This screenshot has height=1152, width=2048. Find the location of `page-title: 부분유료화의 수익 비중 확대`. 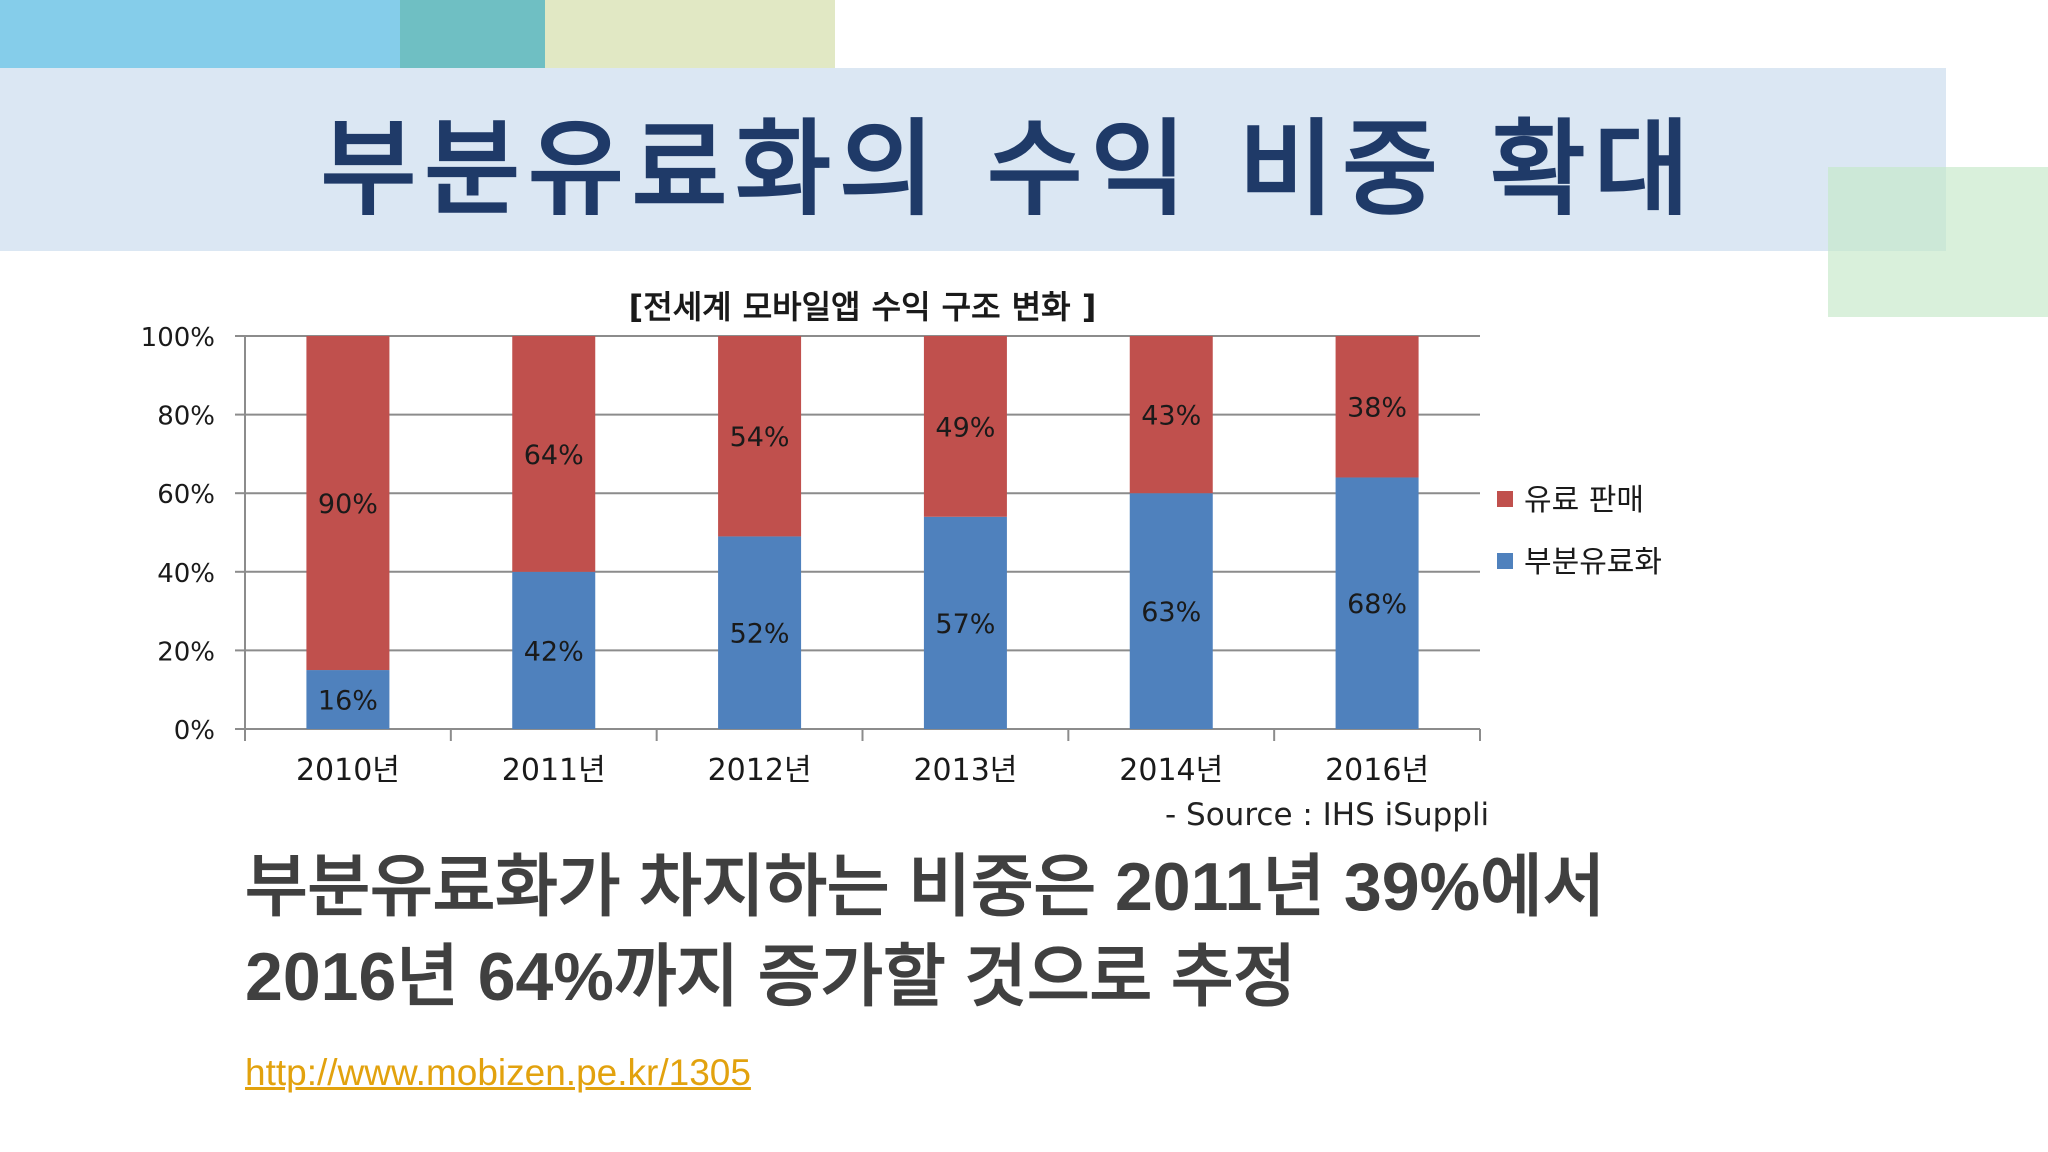

page-title: 부분유료화의 수익 비중 확대 is located at coordinates (1009, 169).